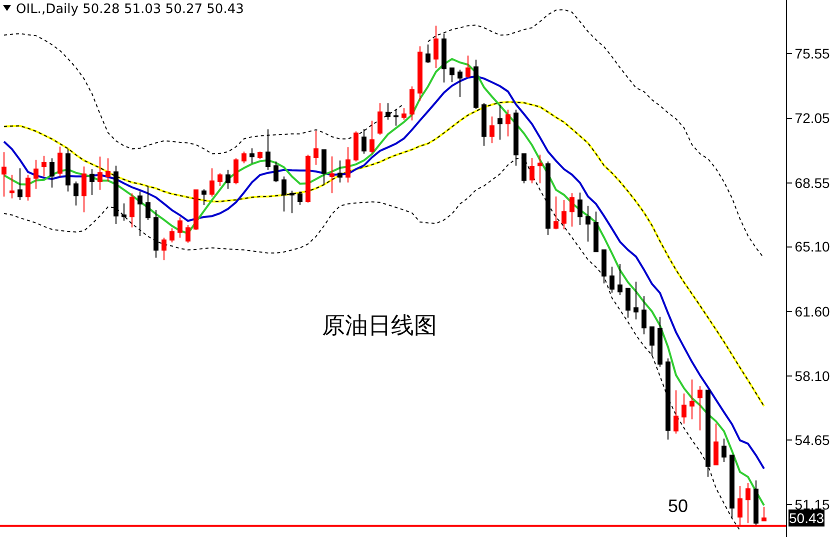 Image resolution: width=838 pixels, height=537 pixels. Describe the element at coordinates (812, 504) in the screenshot. I see `y-tick-label: 51.15` at that location.